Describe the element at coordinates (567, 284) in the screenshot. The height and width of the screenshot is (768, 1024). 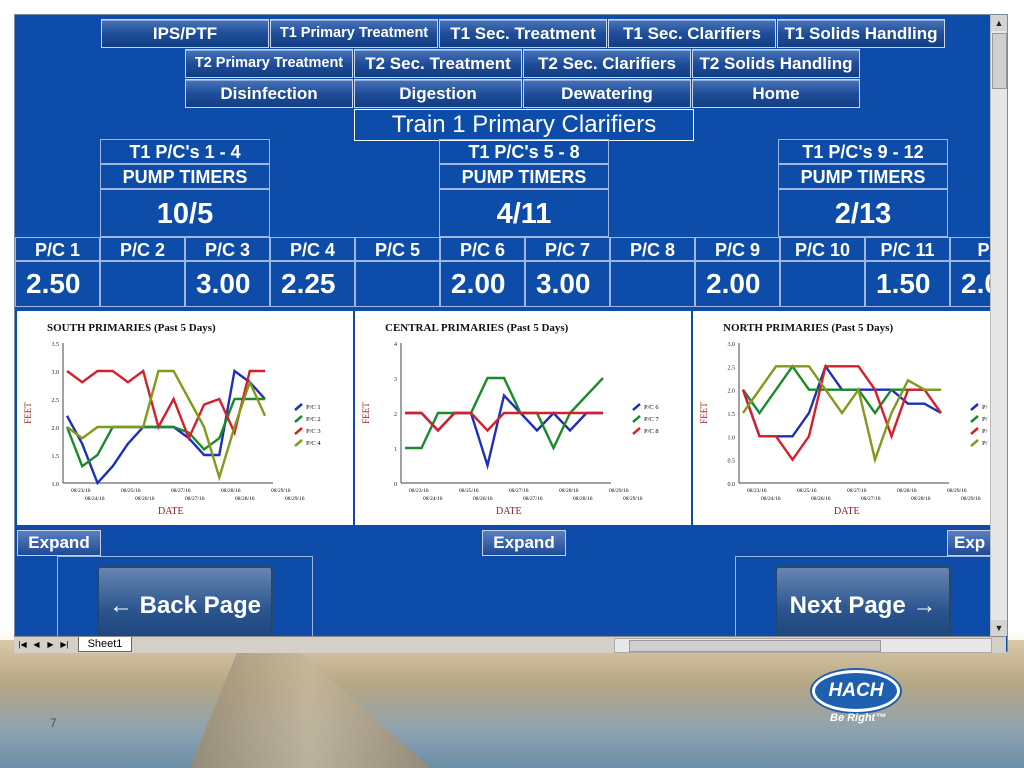
I see `pc-value-7: 3.00` at that location.